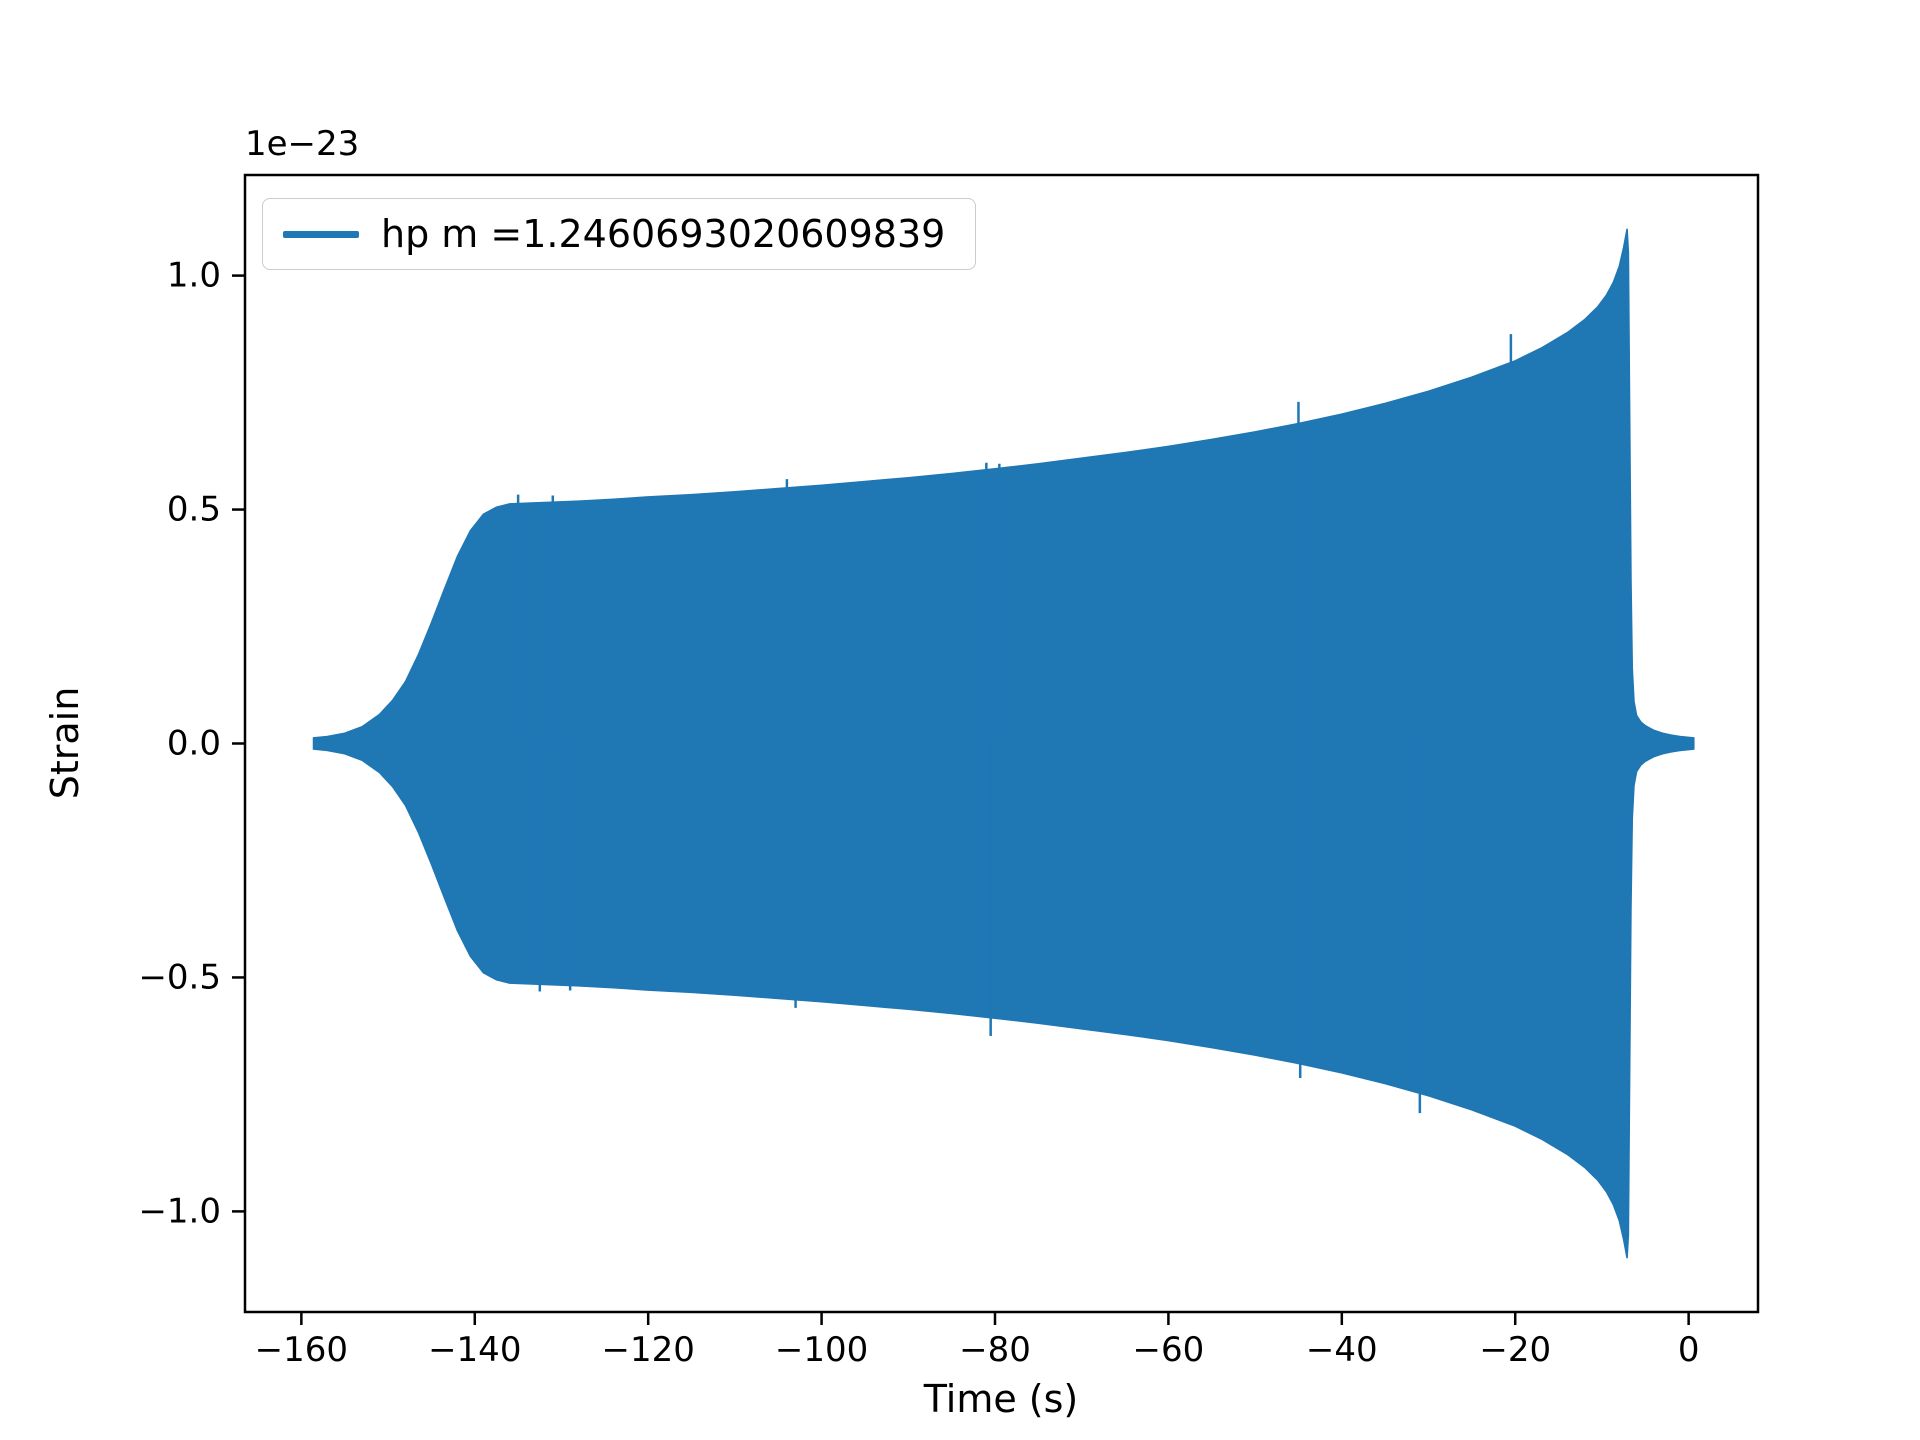 This screenshot has height=1440, width=1920. What do you see at coordinates (301, 1350) in the screenshot?
I see `x-tick-label: −160` at bounding box center [301, 1350].